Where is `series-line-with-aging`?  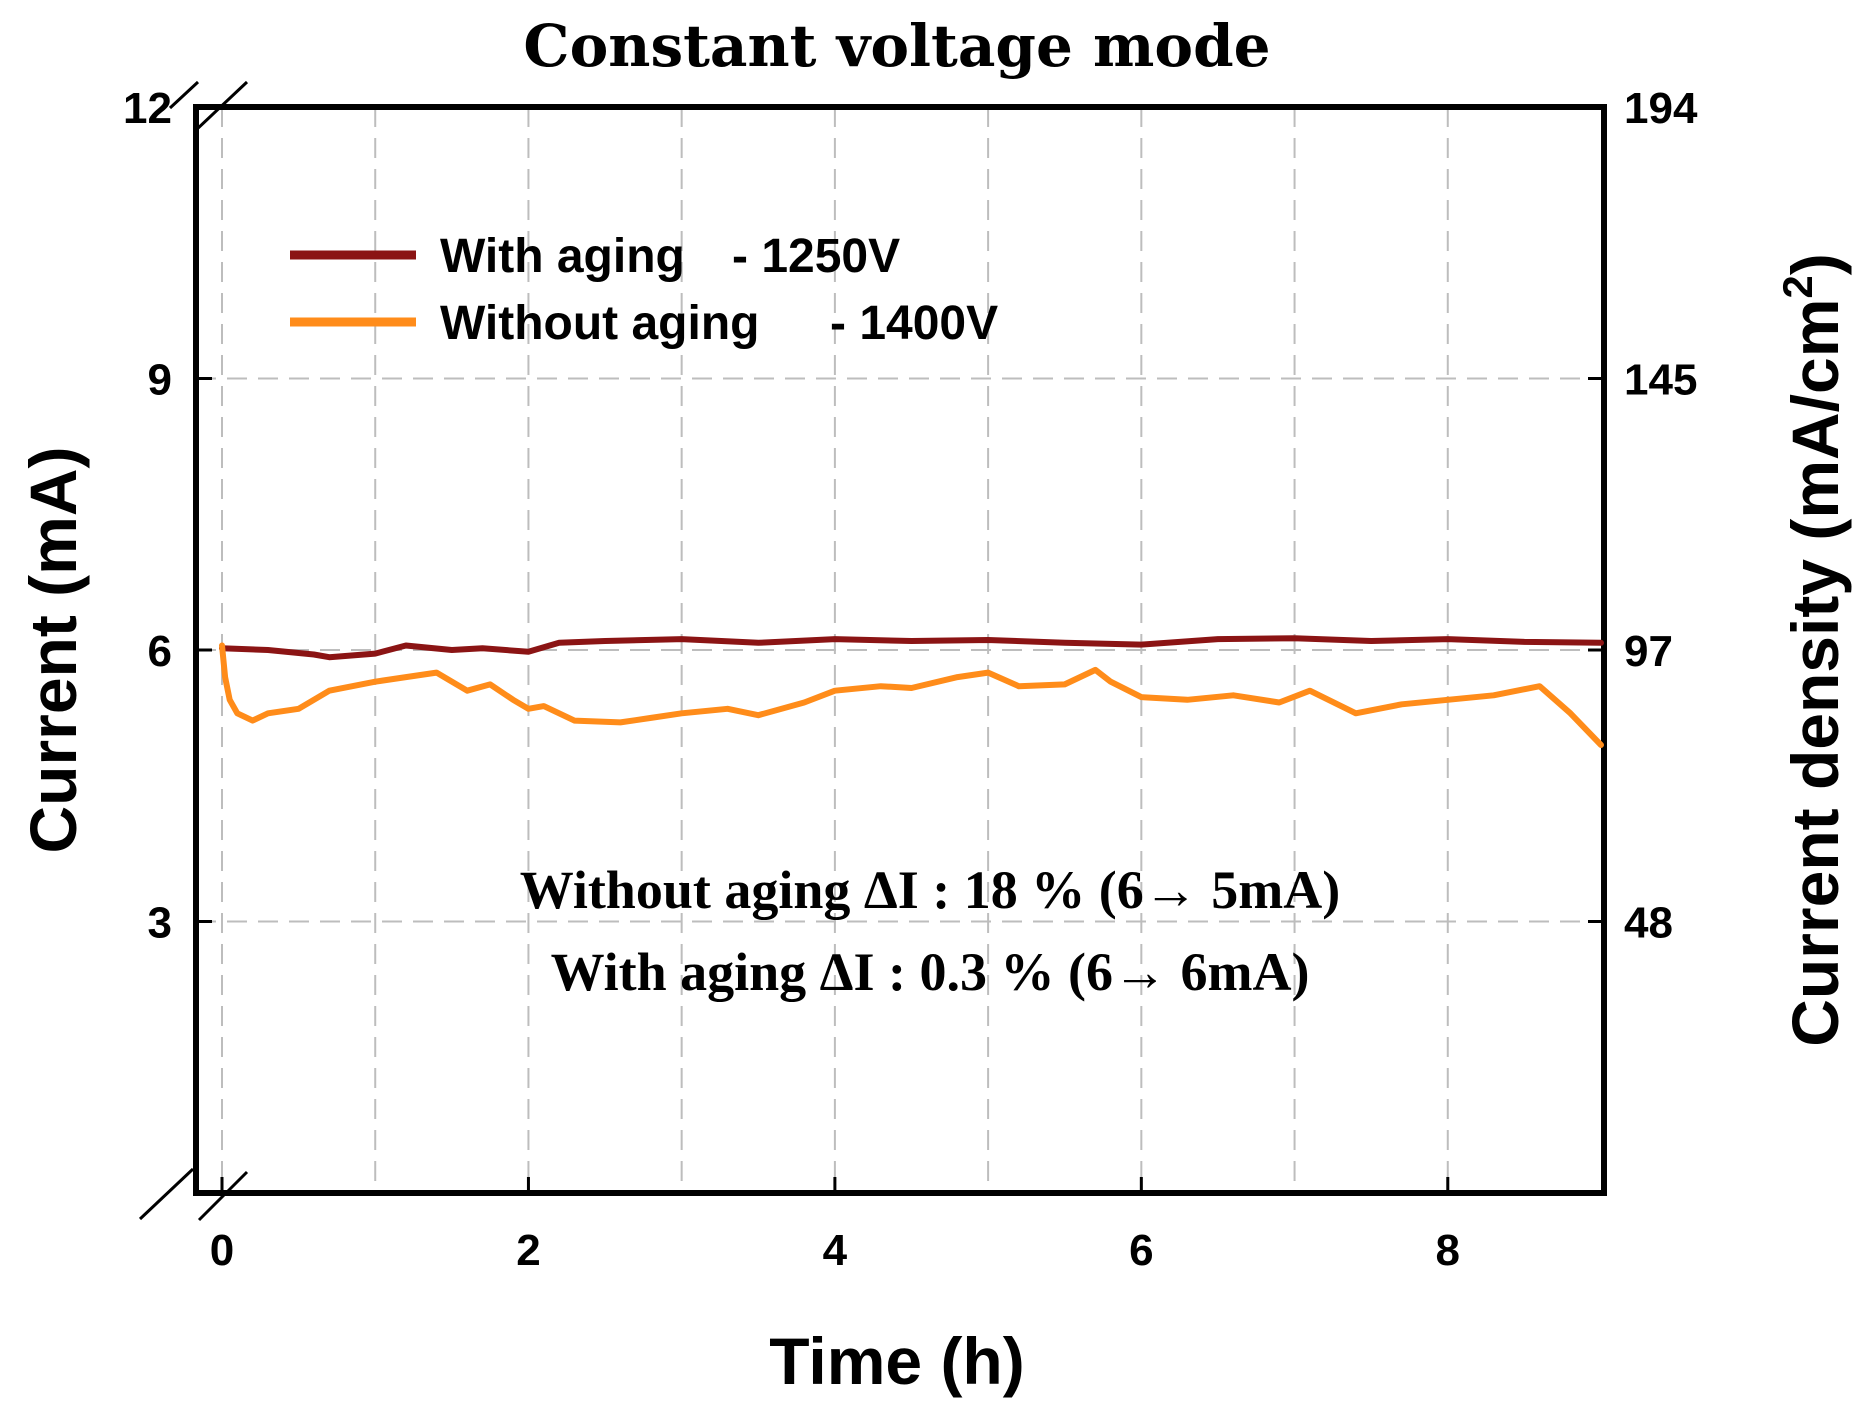
series-line-with-aging is located at coordinates (911, 648).